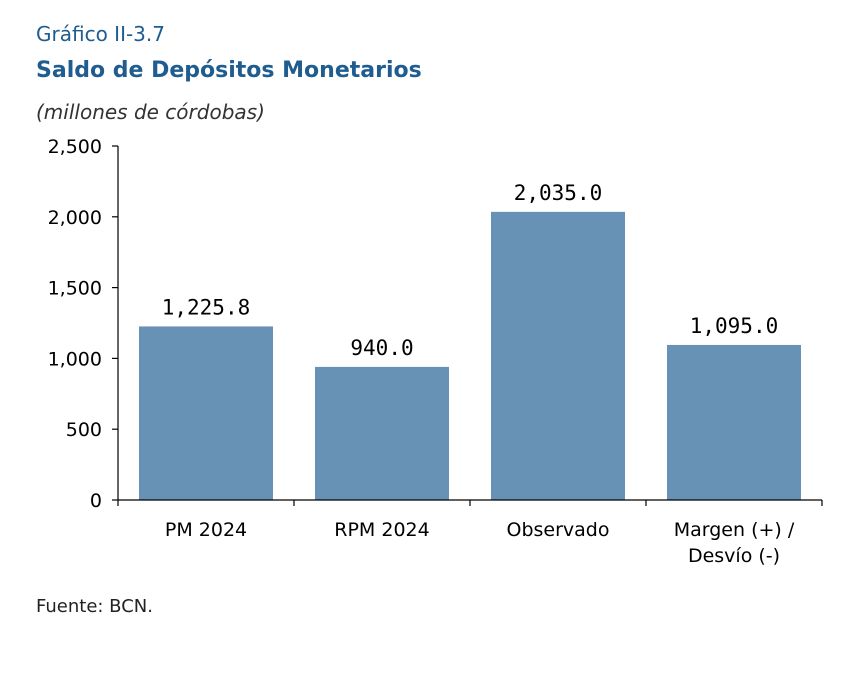  I want to click on source-note: Fuente: BCN., so click(94, 606).